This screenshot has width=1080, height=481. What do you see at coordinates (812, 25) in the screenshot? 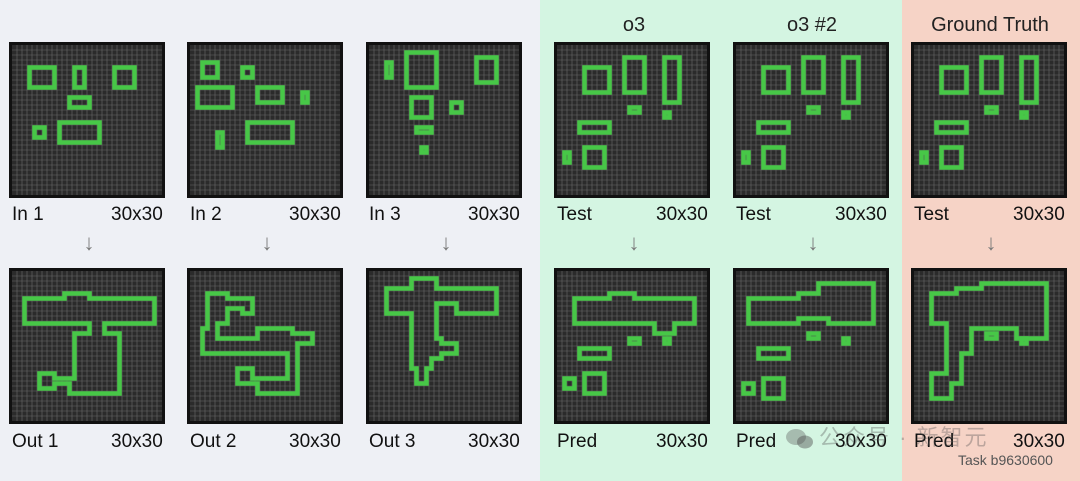
I see `header-o3-2: o3 #2` at bounding box center [812, 25].